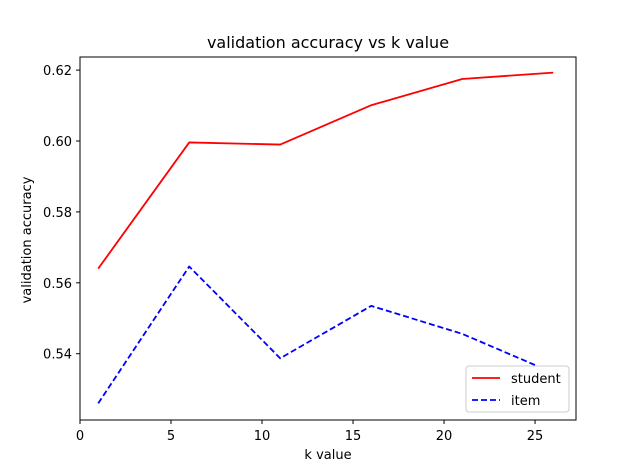  Describe the element at coordinates (57, 284) in the screenshot. I see `y-tick-label: 0.56` at that location.